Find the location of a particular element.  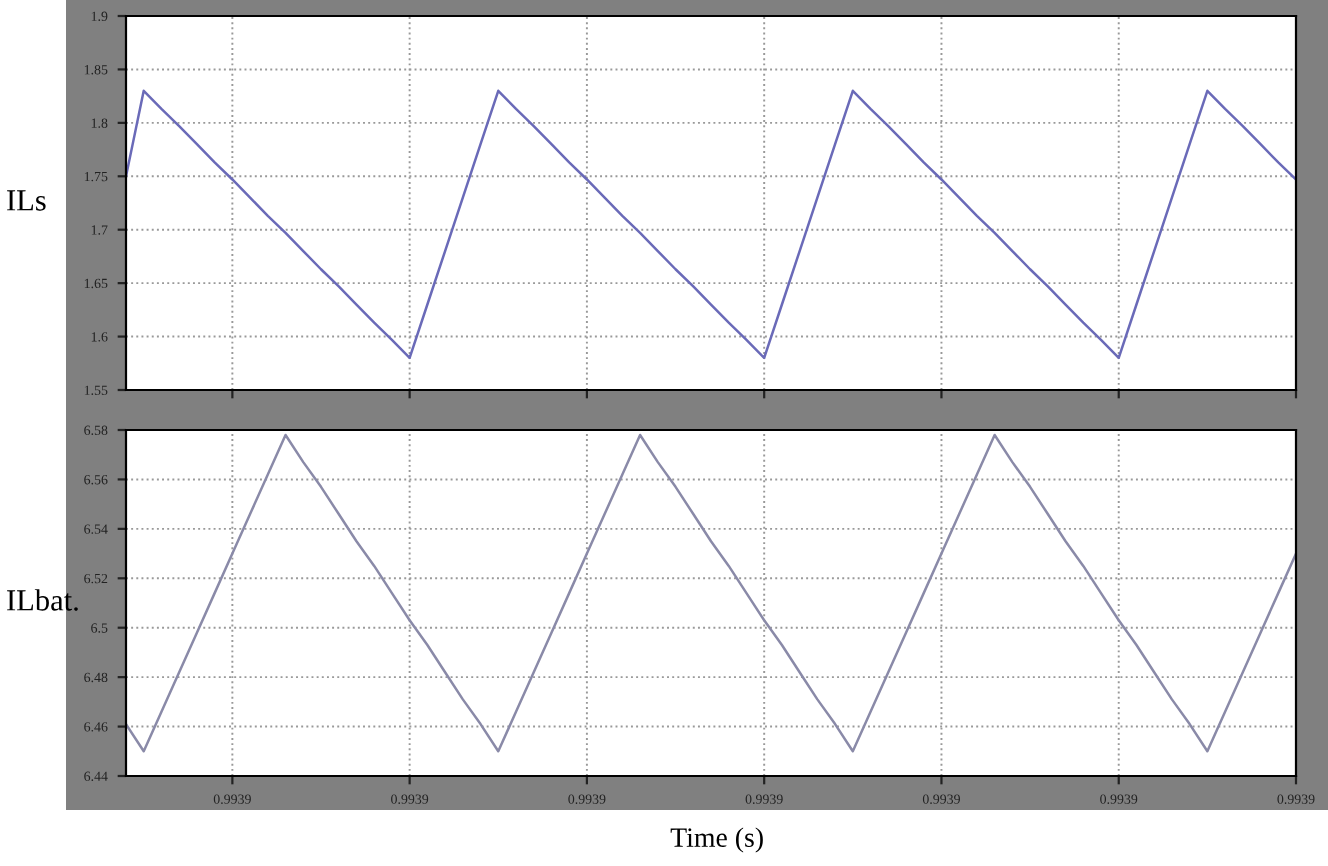

y-axis-title: ILbat. is located at coordinates (42, 600).